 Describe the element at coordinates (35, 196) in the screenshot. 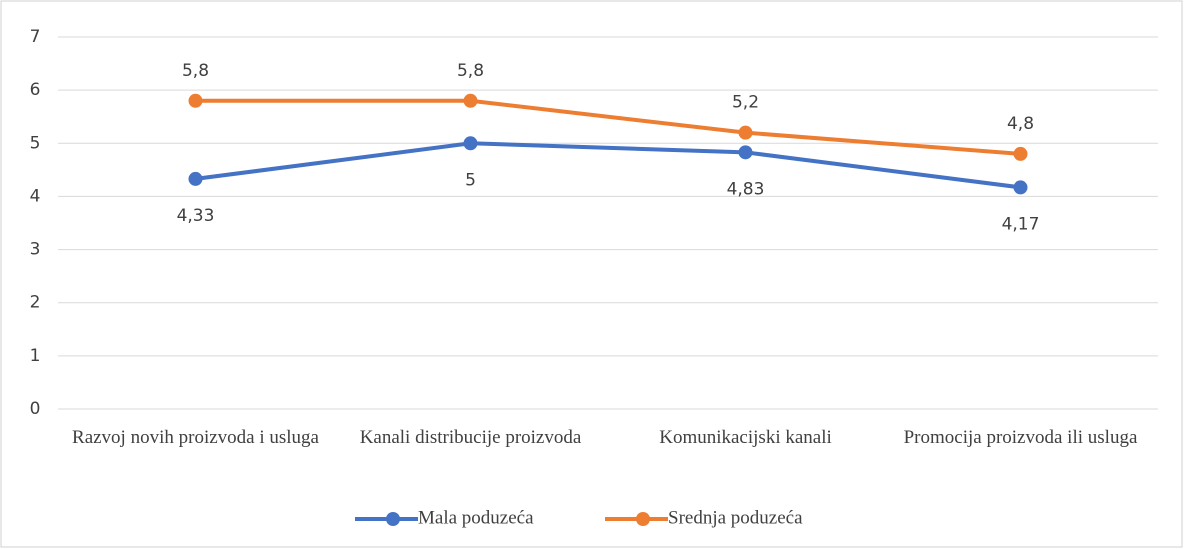

I see `y-tick-label: 4` at that location.